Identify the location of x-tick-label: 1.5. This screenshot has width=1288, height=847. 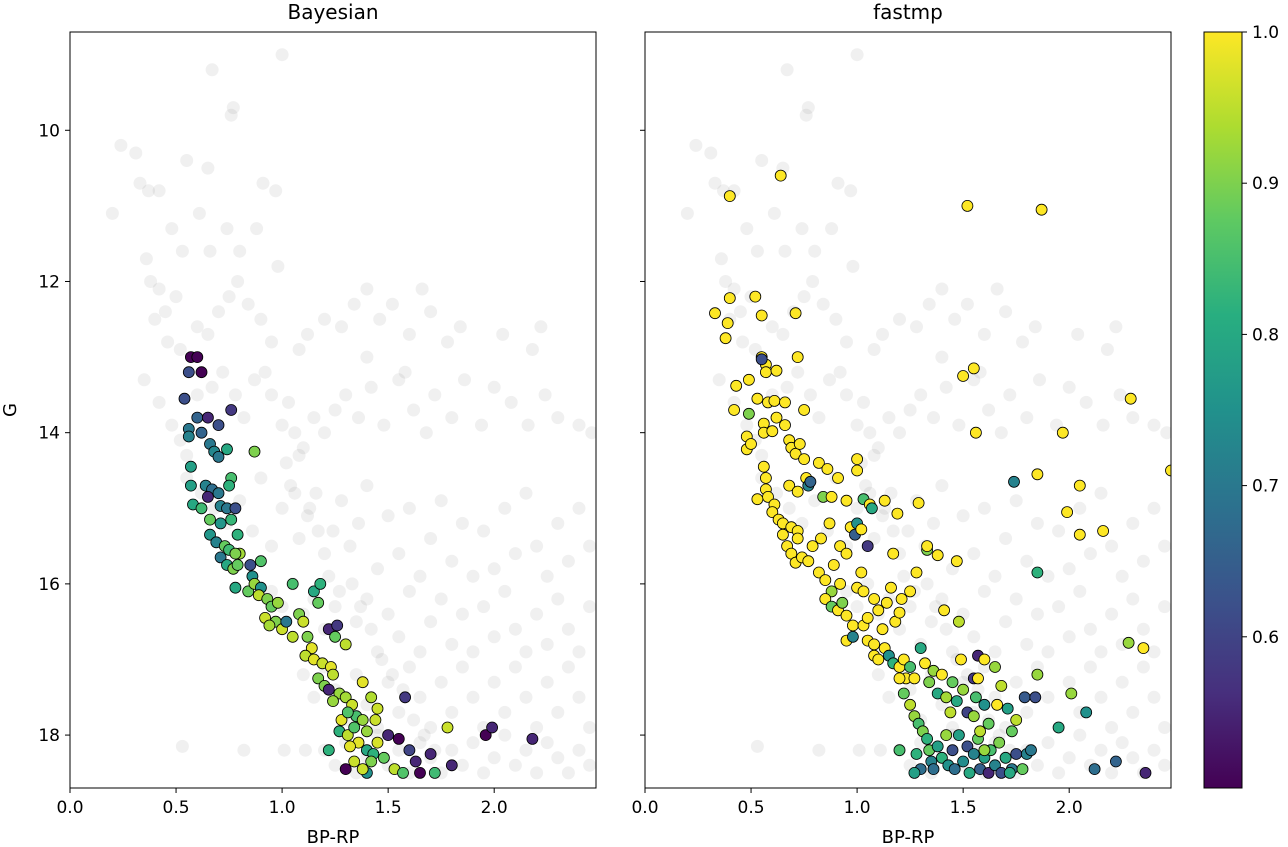
(388, 808).